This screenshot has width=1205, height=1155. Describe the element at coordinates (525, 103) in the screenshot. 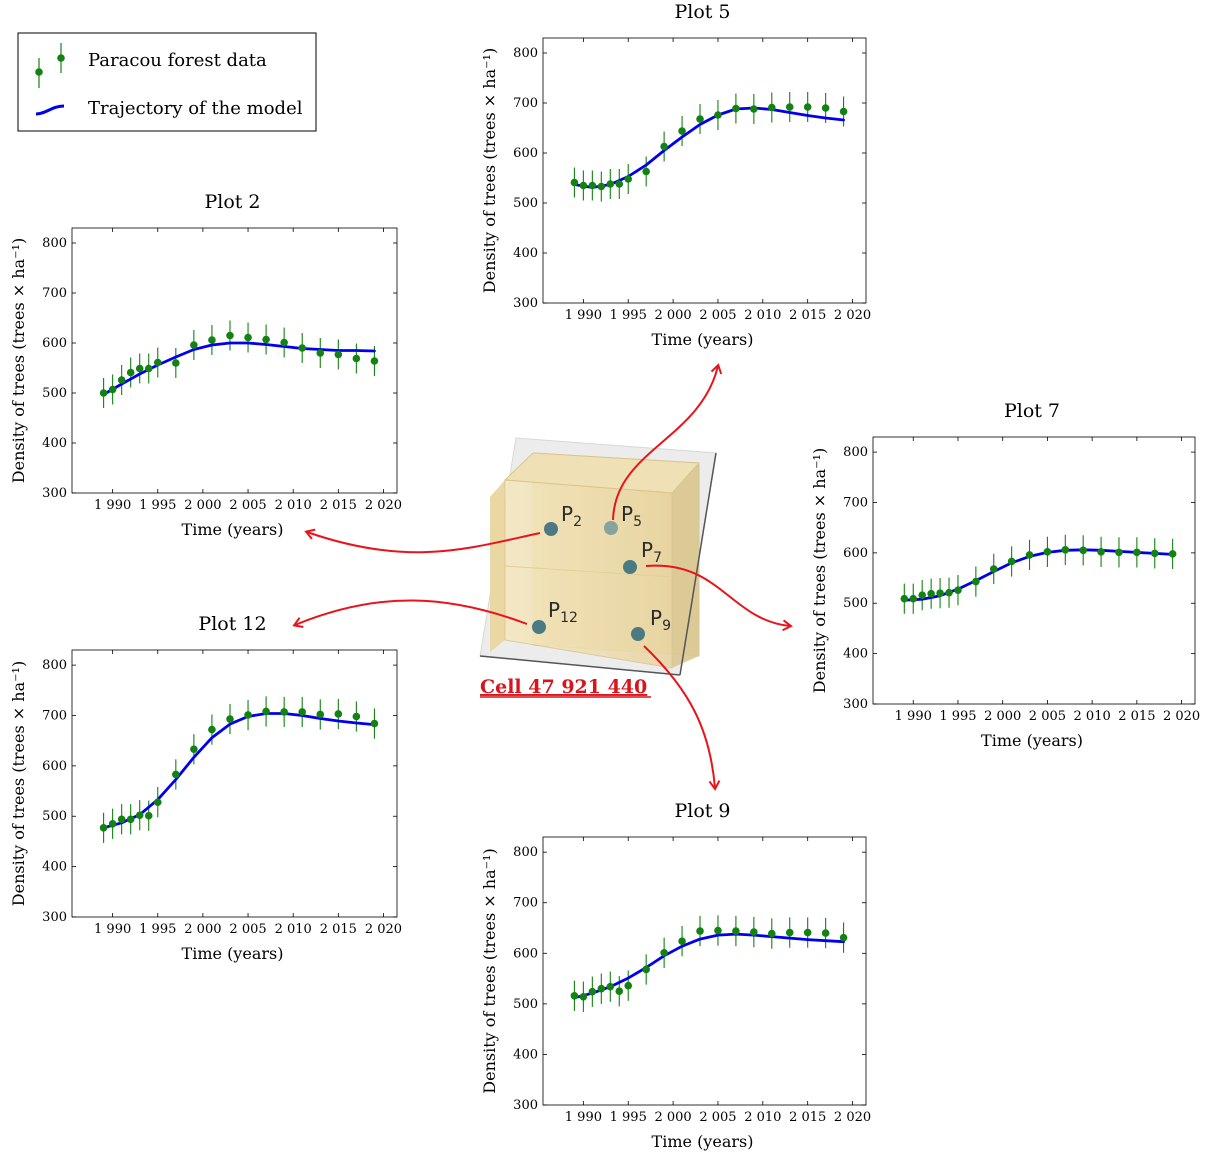

I see `y-tick-label: 700` at that location.